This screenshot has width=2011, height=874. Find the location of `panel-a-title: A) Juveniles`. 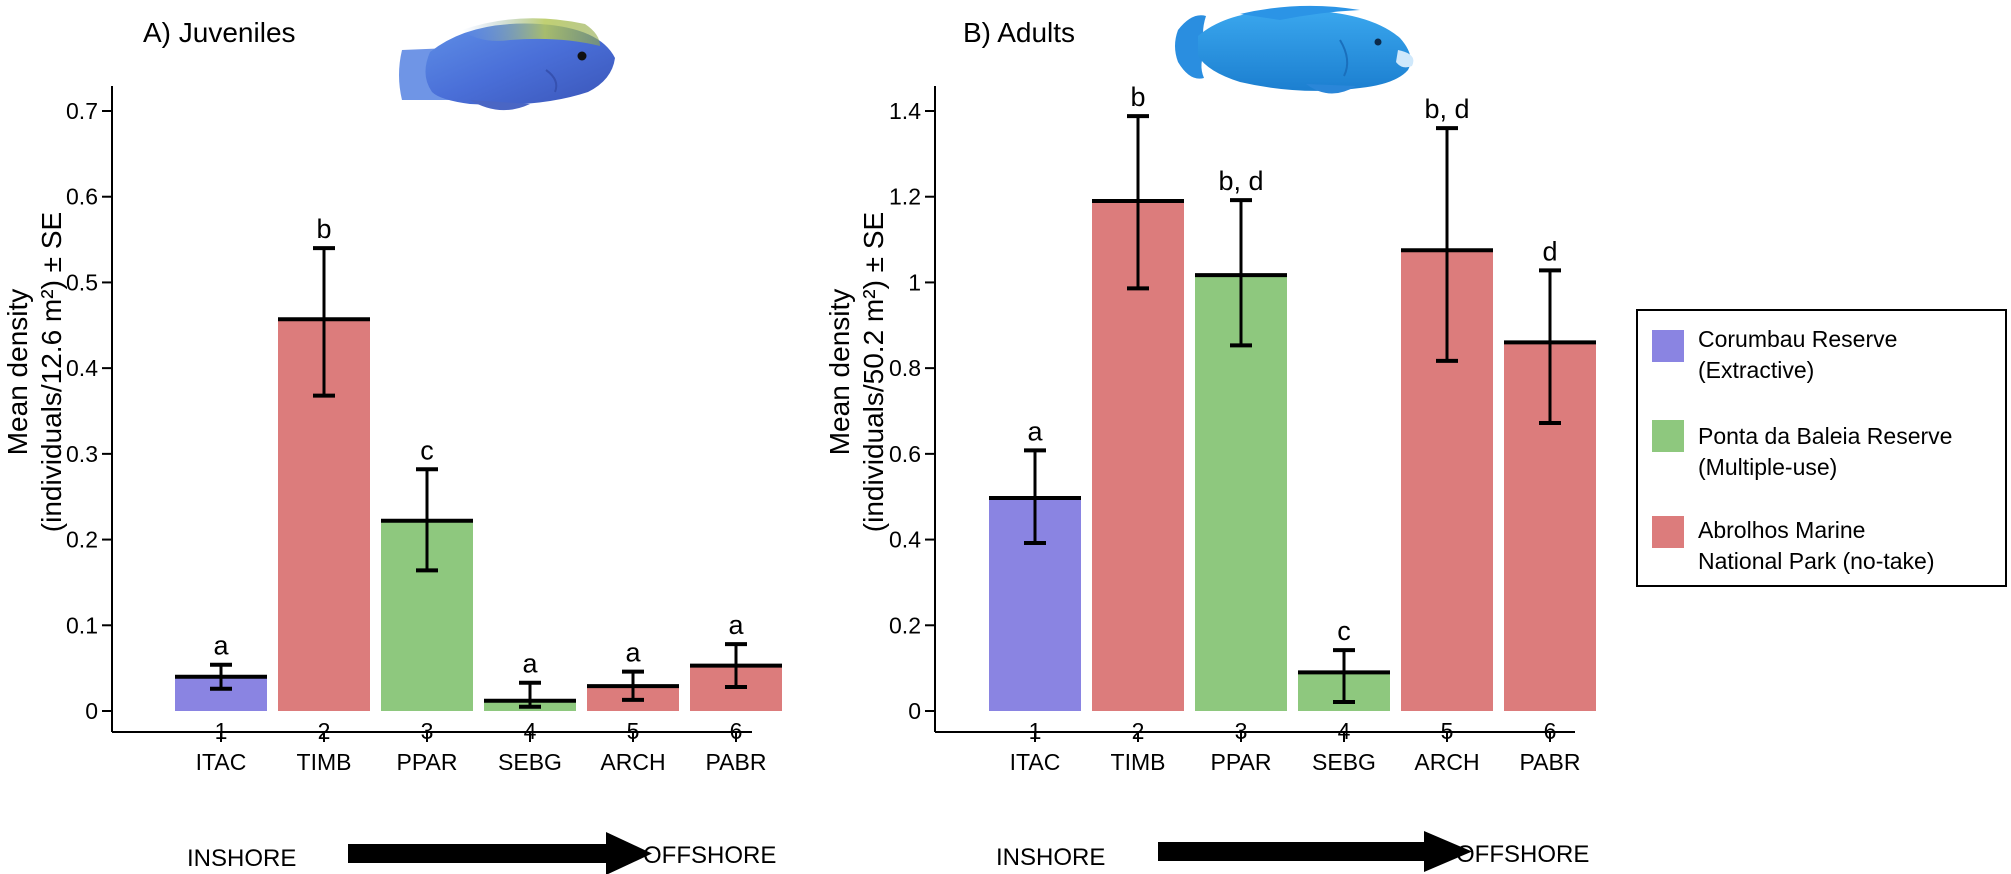

panel-a-title: A) Juveniles is located at coordinates (219, 32).